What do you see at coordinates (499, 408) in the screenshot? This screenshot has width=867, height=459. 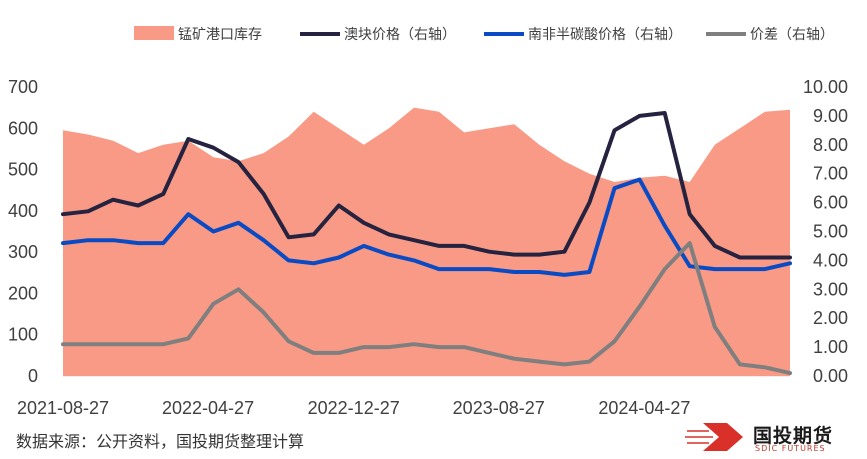 I see `x-tick-label: 2023-08-27` at bounding box center [499, 408].